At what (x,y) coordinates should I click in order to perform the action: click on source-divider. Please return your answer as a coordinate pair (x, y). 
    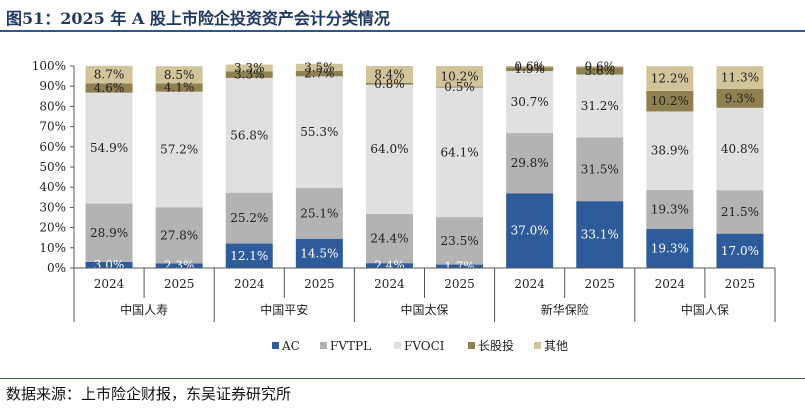
    Looking at the image, I should click on (402, 378).